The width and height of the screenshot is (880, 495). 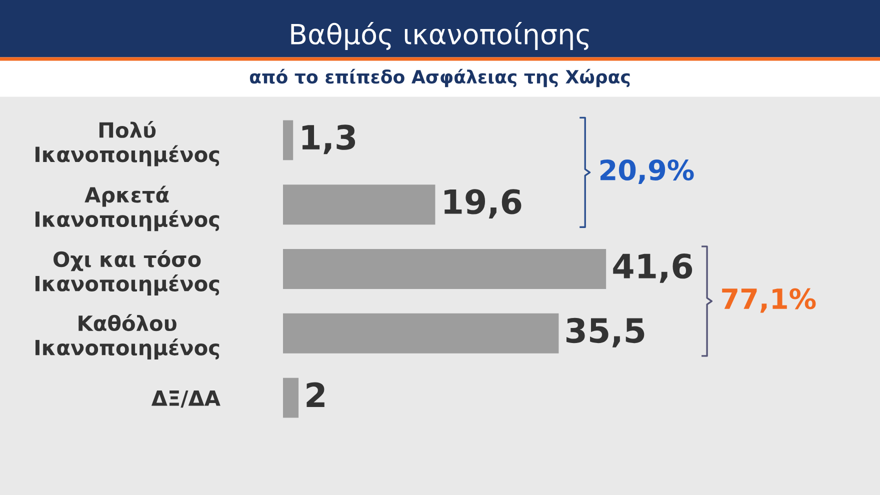 I want to click on y-tick-label: Οχι και τόσο Ικανοποιημένος, so click(x=128, y=273).